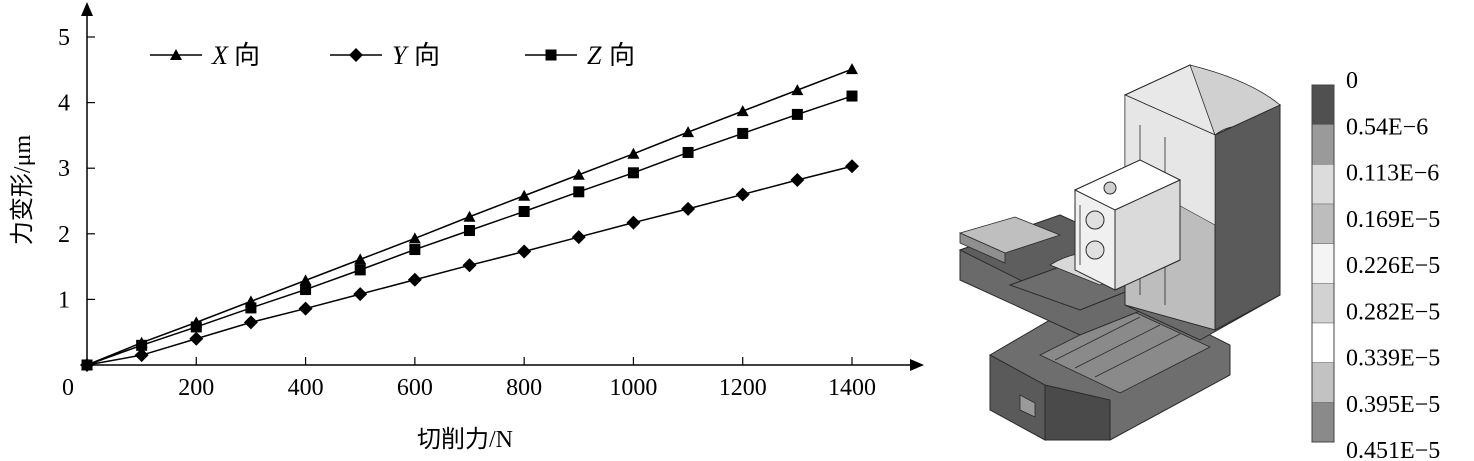 Image resolution: width=1474 pixels, height=461 pixels. I want to click on scale-label: 0.451E−5, so click(1393, 449).